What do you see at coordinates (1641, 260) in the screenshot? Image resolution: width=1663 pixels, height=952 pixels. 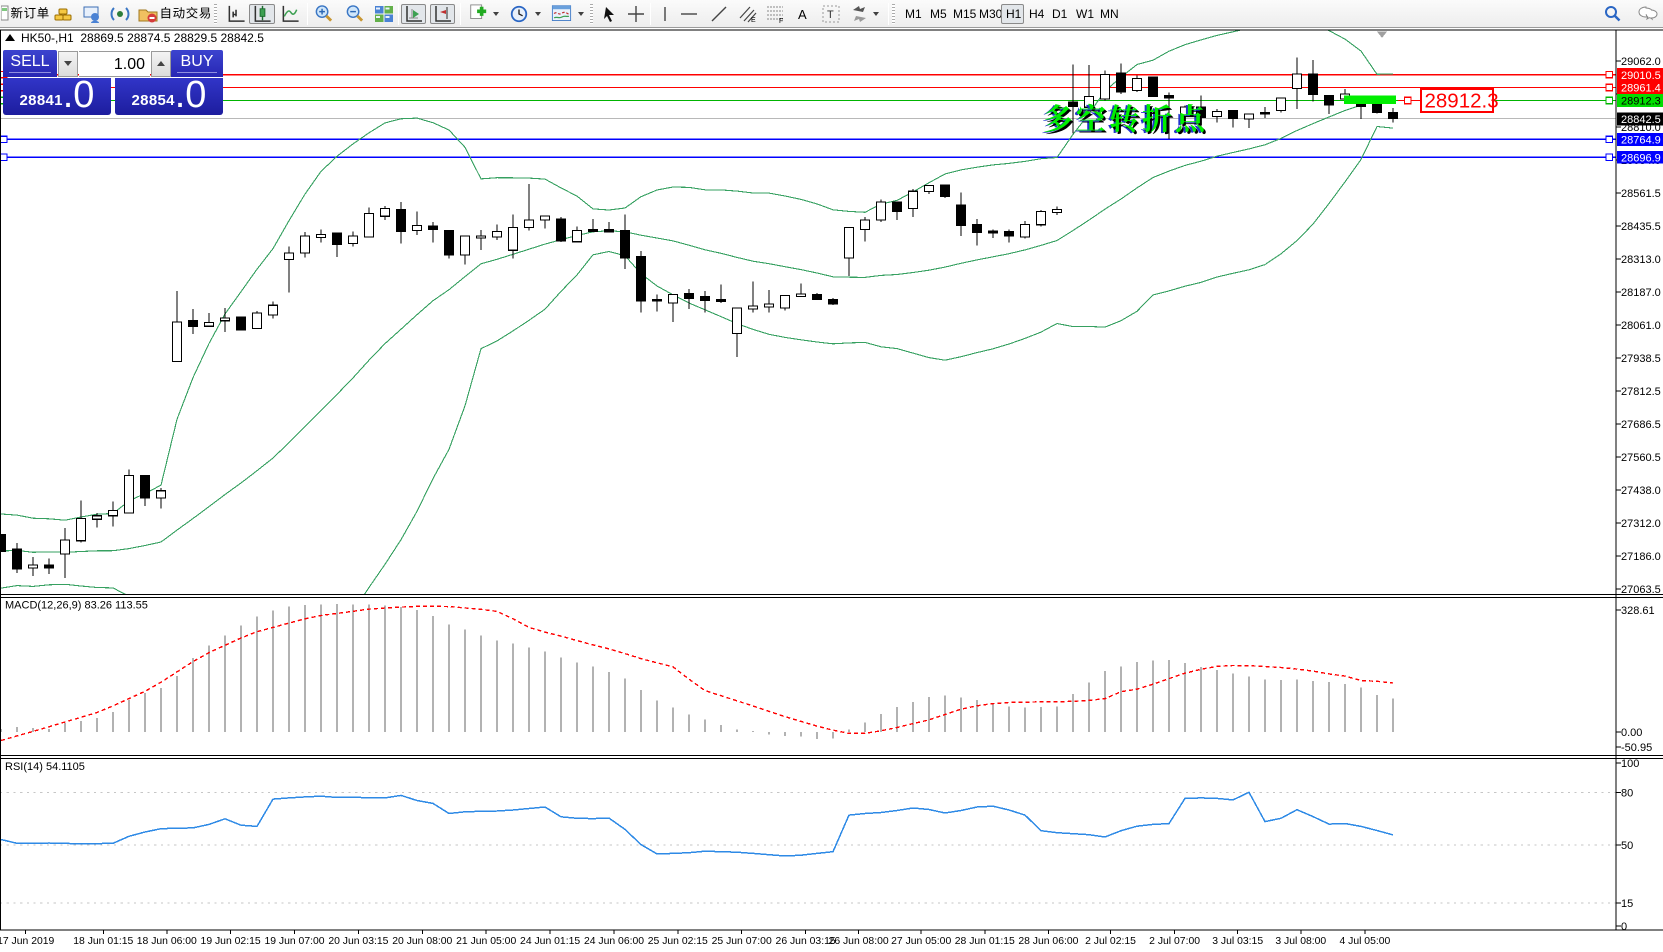 I see `svg-text: 28313.0` at bounding box center [1641, 260].